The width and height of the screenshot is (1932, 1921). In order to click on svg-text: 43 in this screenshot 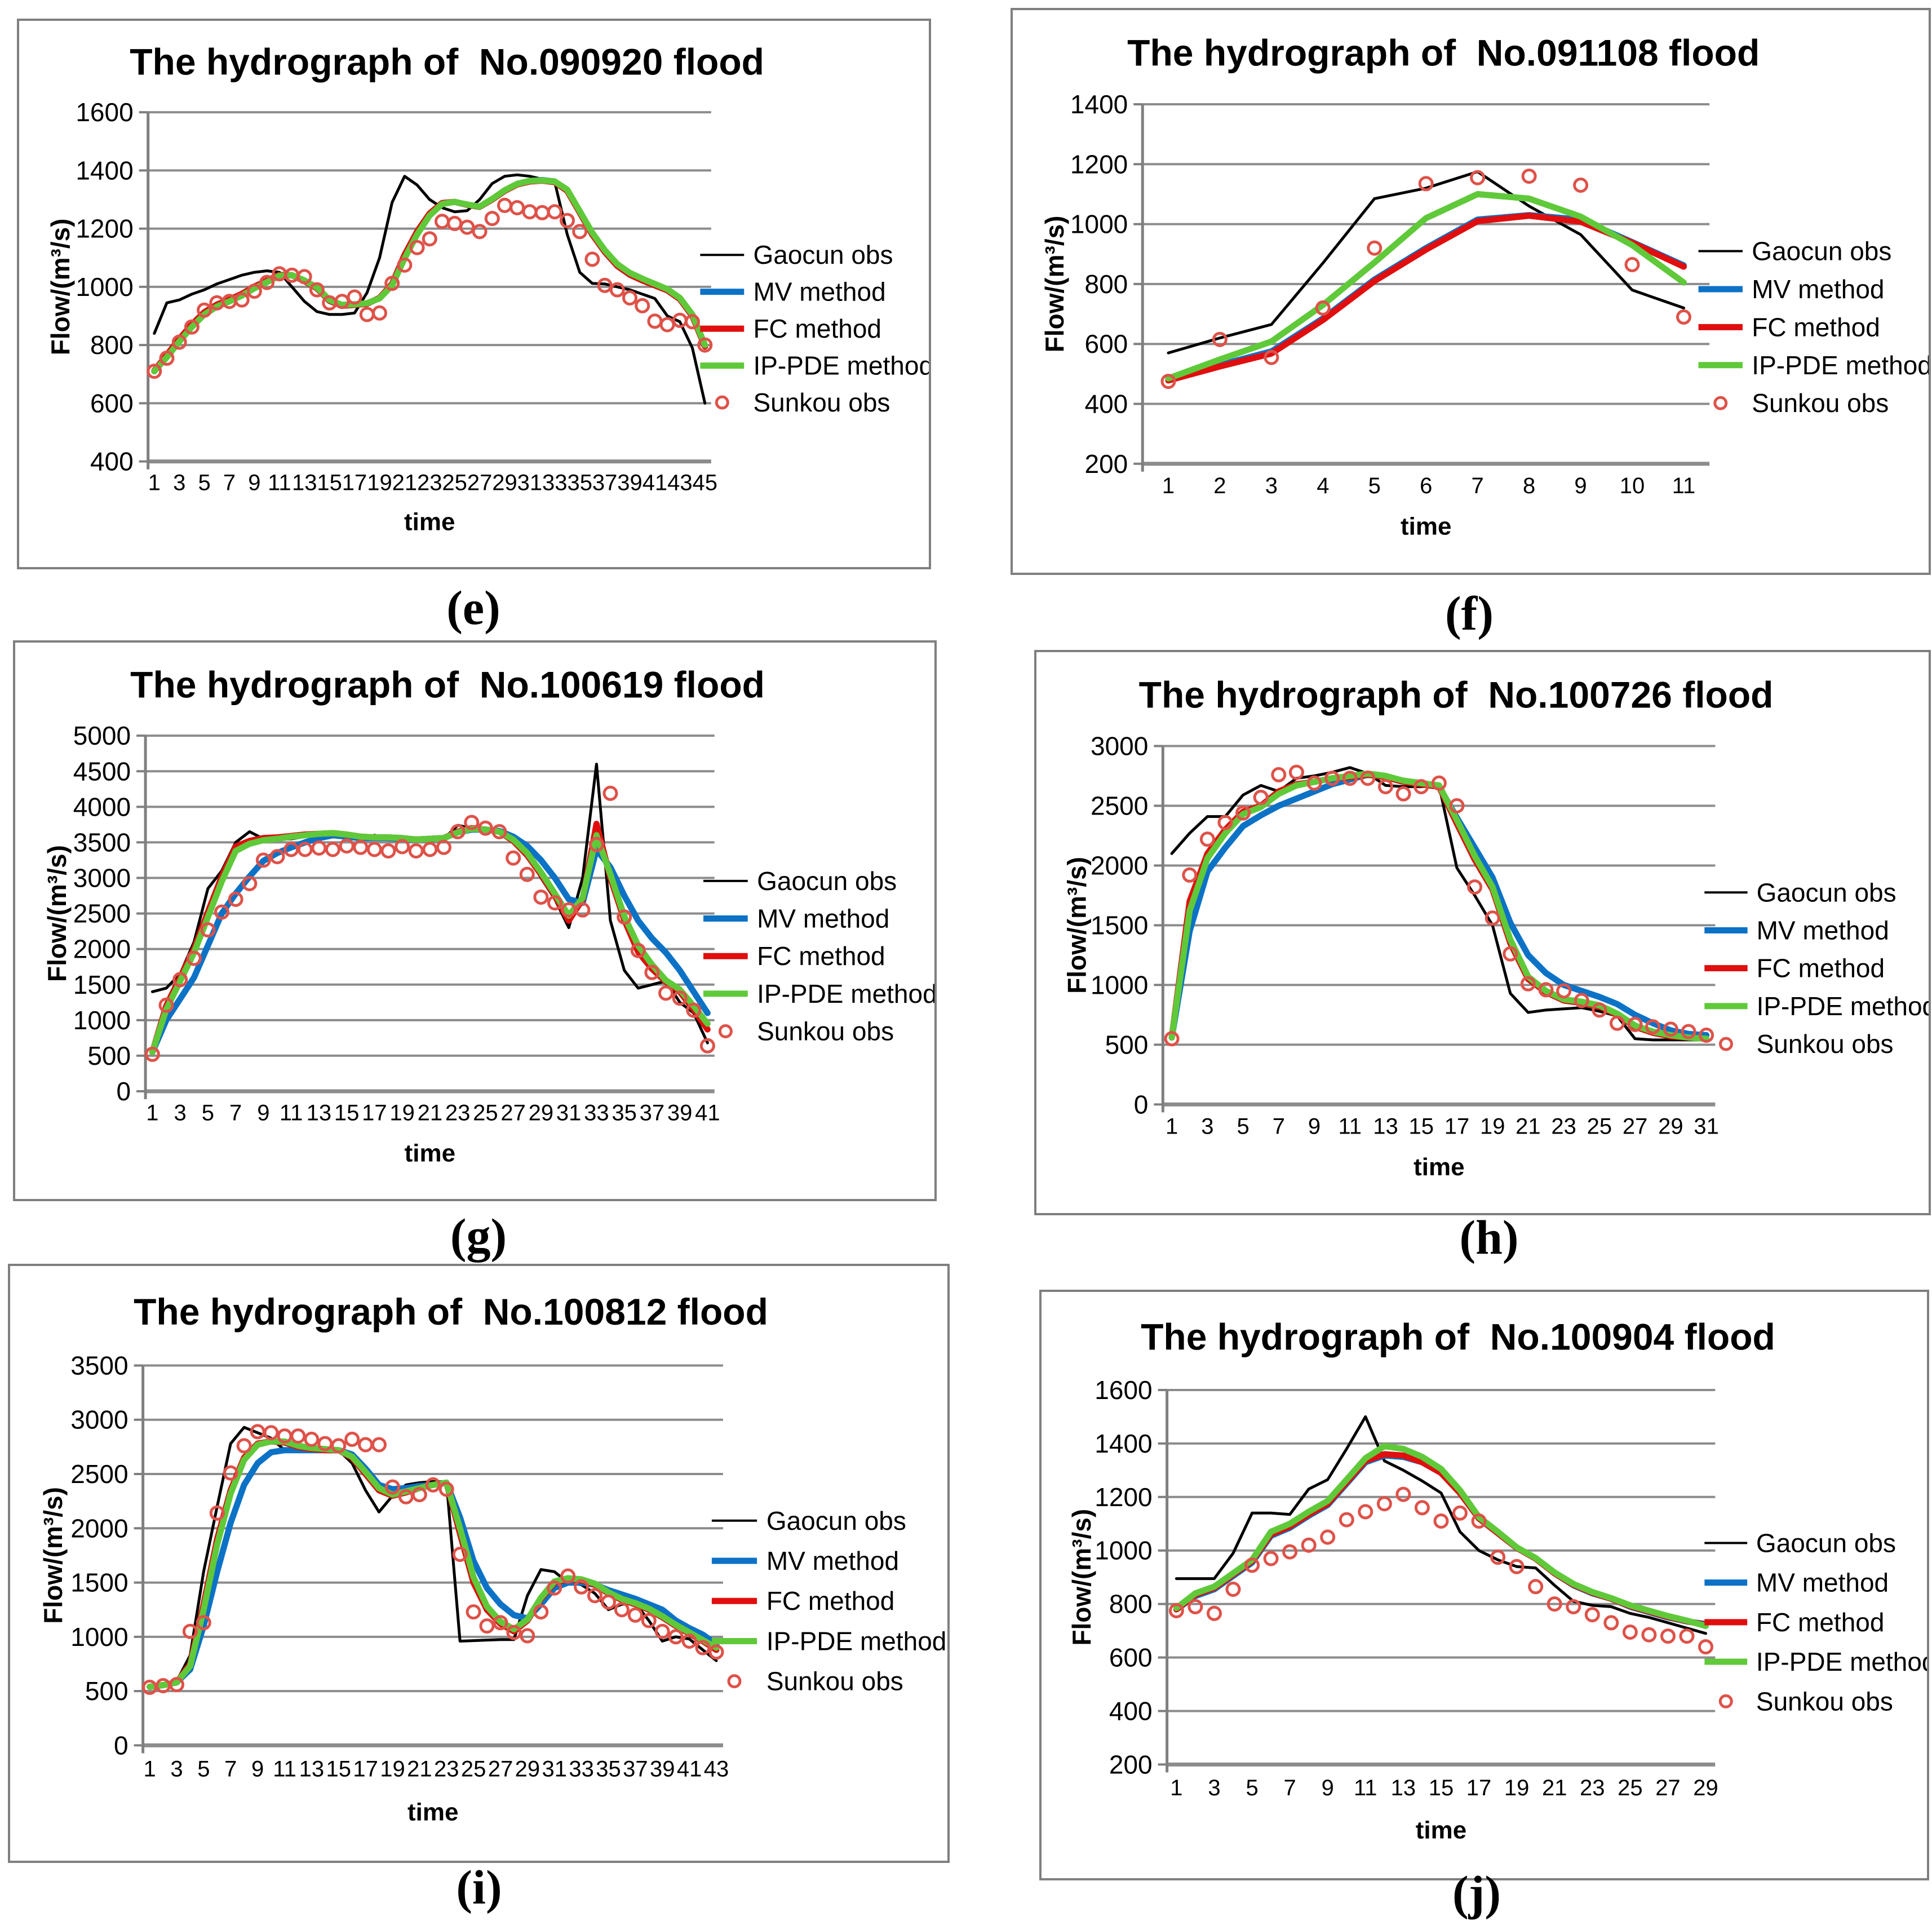, I will do `click(680, 482)`.